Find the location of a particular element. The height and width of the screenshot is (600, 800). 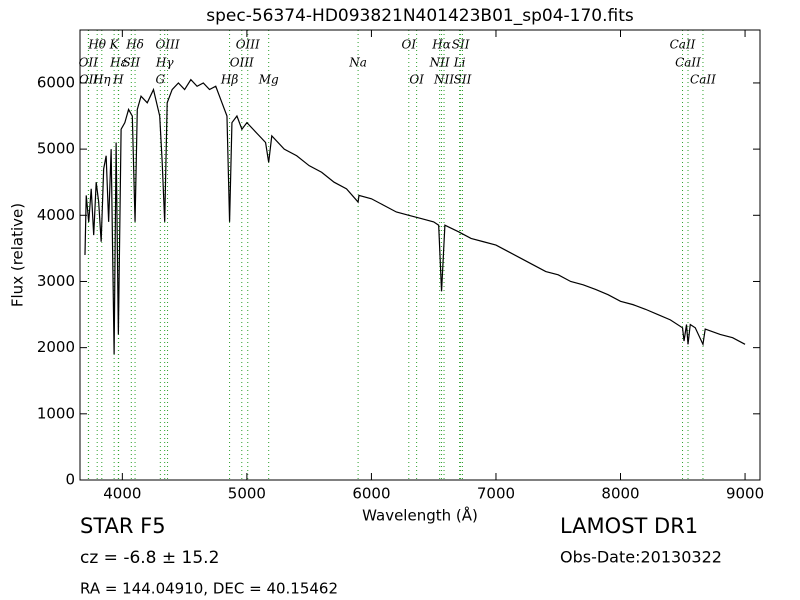

spectral-line-label: Hβ is located at coordinates (229, 80).